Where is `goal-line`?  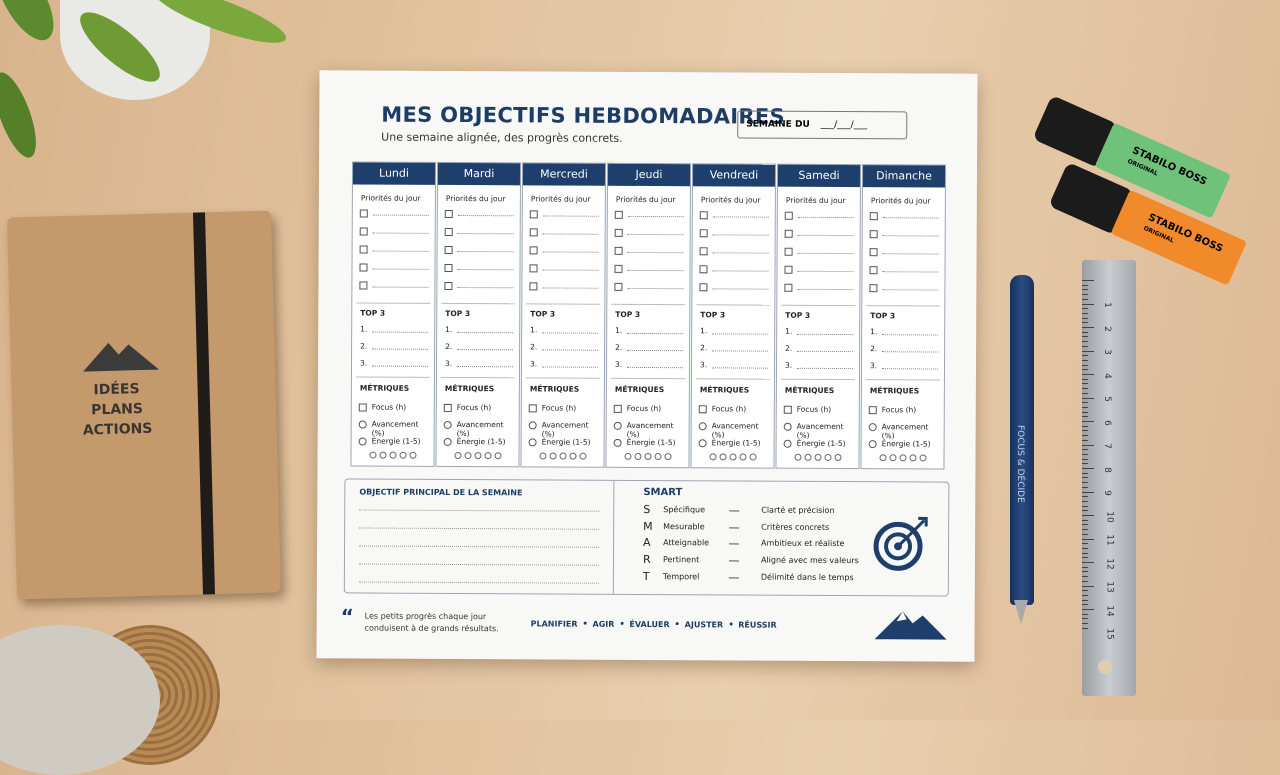 goal-line is located at coordinates (478, 564).